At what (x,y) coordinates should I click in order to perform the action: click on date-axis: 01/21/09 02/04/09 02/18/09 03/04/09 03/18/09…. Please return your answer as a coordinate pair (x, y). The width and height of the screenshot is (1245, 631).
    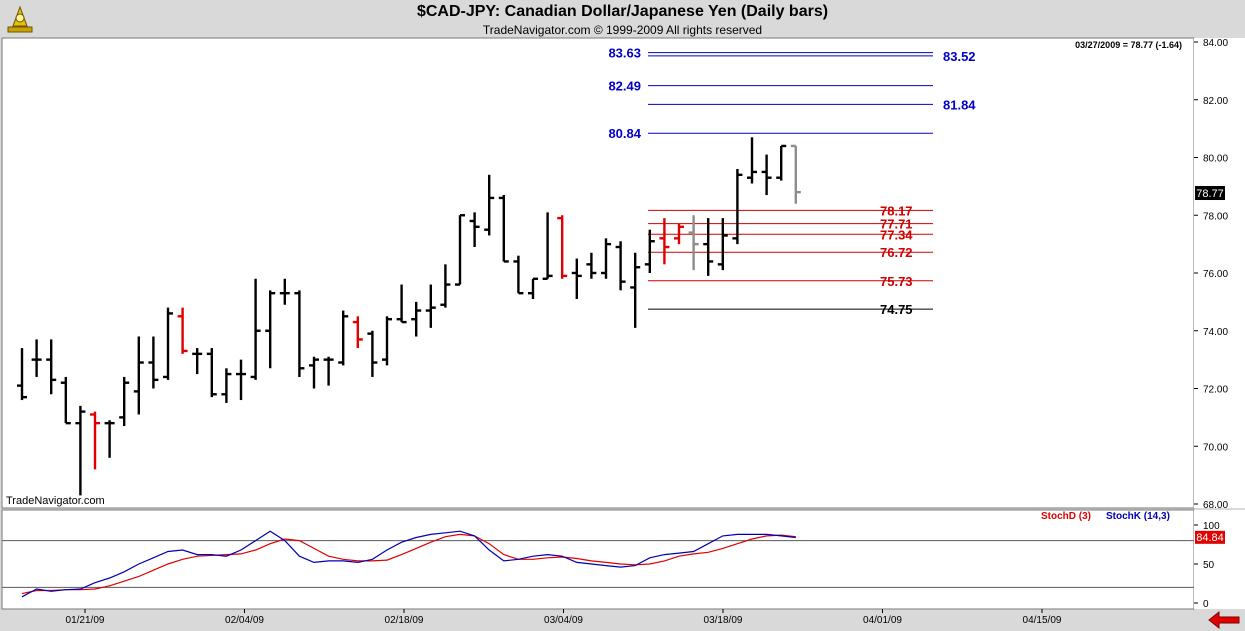
    Looking at the image, I should click on (564, 617).